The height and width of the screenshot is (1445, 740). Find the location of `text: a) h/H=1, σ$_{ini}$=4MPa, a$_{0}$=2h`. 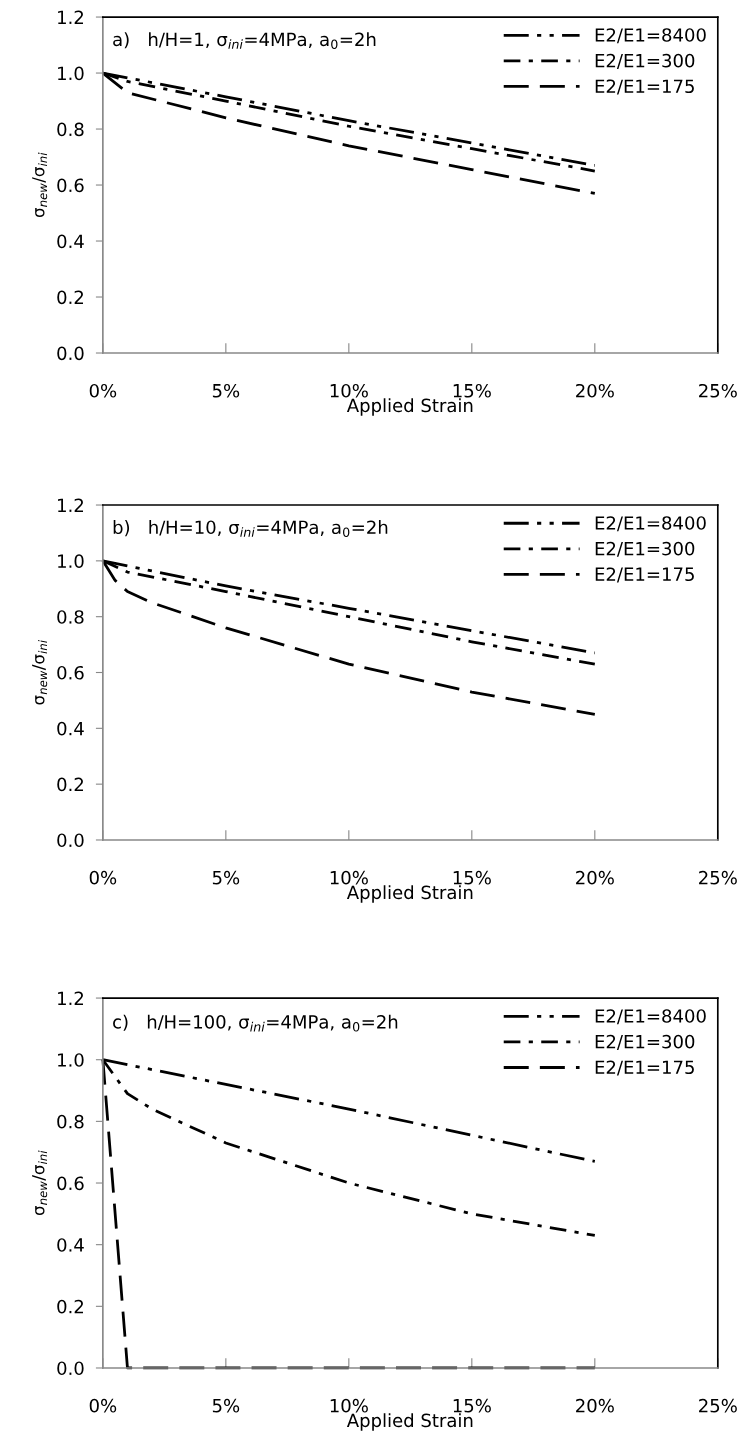

text: a) h/H=1, σ$_{ini}$=4MPa, a$_{0}$=2h is located at coordinates (244, 41).